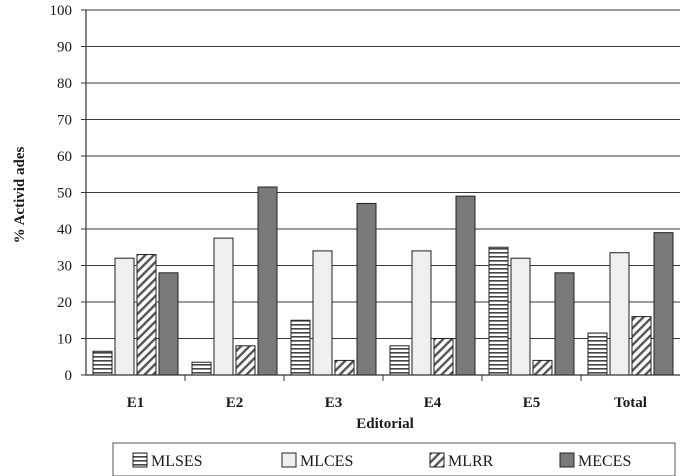 This screenshot has width=685, height=476. Describe the element at coordinates (641, 346) in the screenshot. I see `bar-mlrr-total` at that location.